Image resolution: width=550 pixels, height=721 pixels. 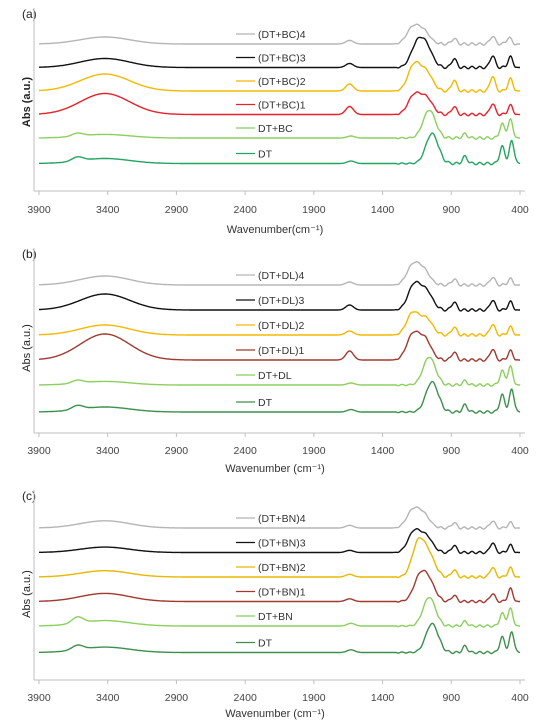 What do you see at coordinates (275, 376) in the screenshot?
I see `legend-label: DT+DL` at bounding box center [275, 376].